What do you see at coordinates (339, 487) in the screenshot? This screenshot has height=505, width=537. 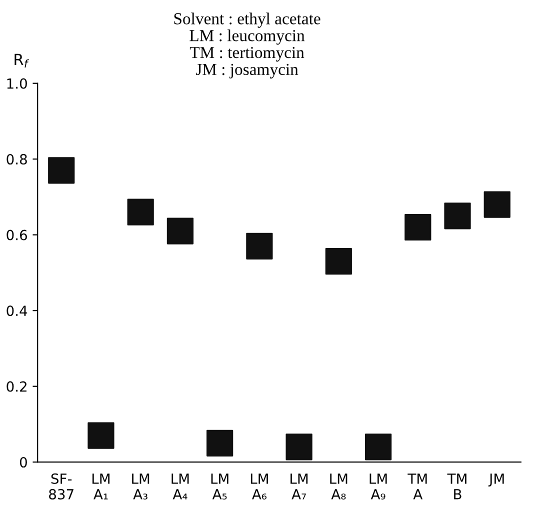 I see `x-tick-label: LM A₈` at bounding box center [339, 487].